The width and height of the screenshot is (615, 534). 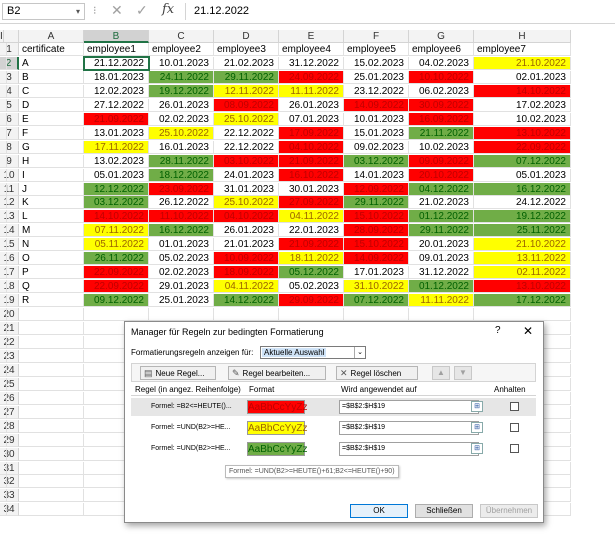 I want to click on date-cell: 04.10.2022, so click(x=311, y=147).